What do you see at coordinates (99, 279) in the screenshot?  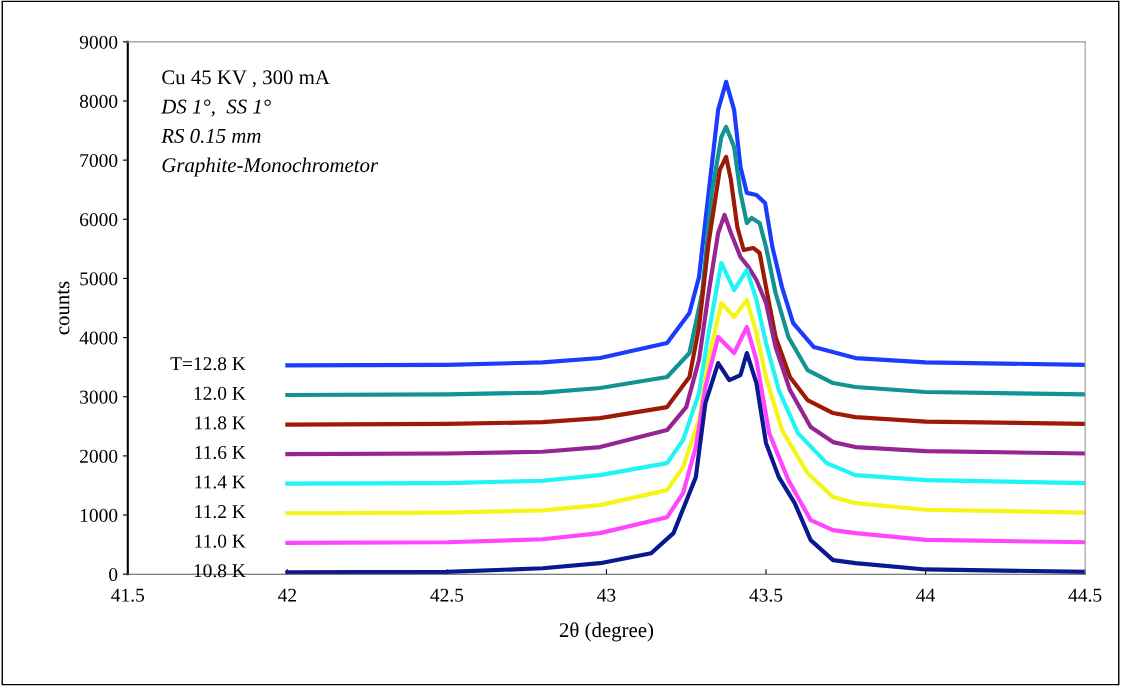 I see `y-tick-label: 5000` at bounding box center [99, 279].